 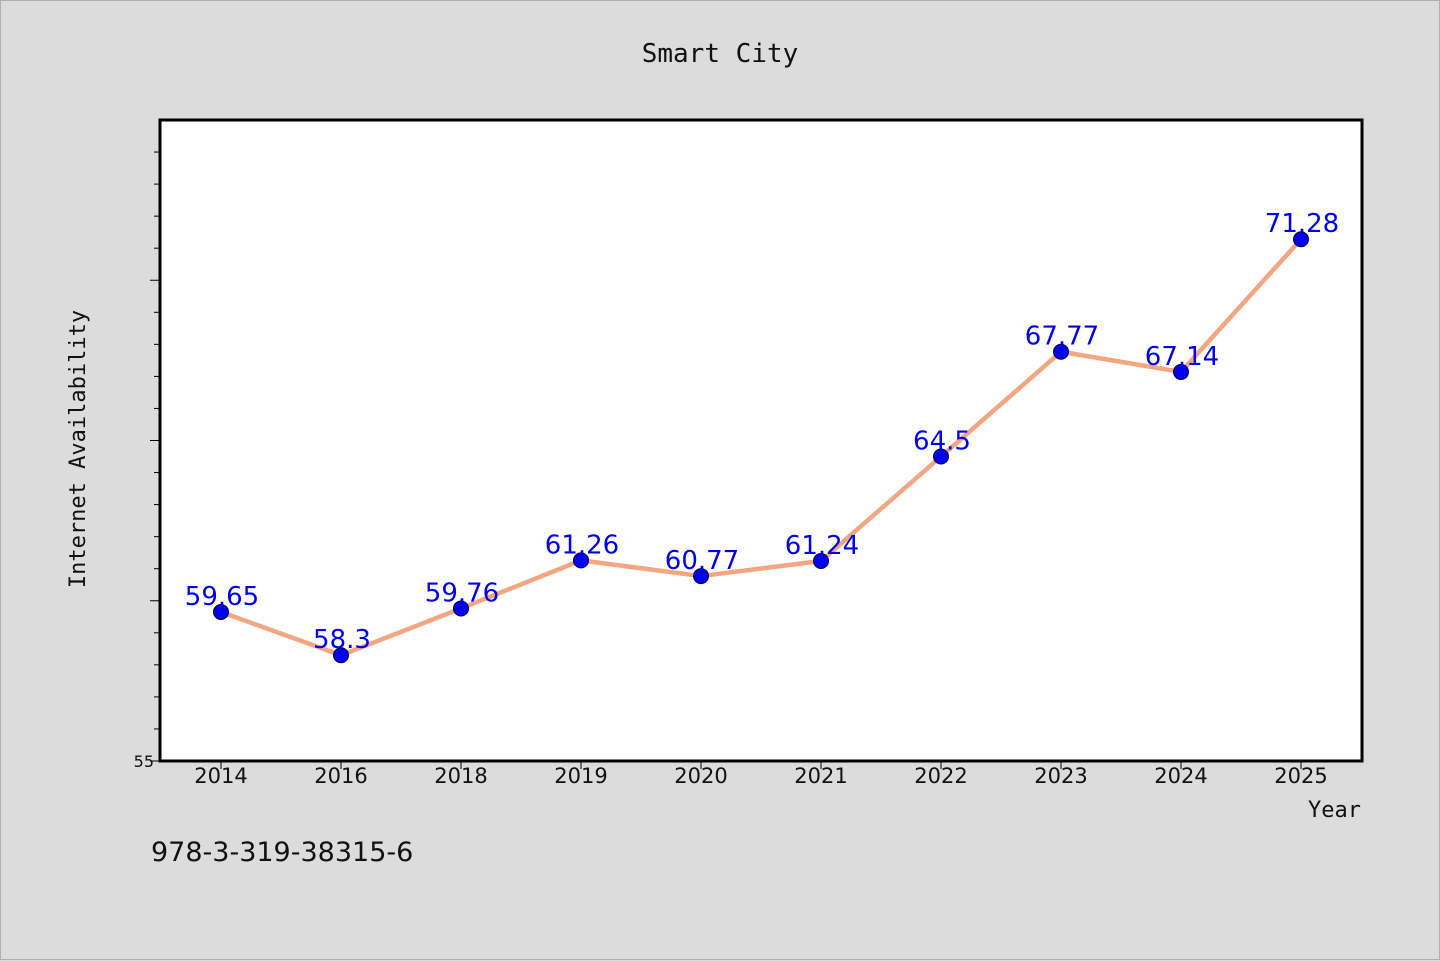 I want to click on x-tick-label: 2018, so click(x=460, y=776).